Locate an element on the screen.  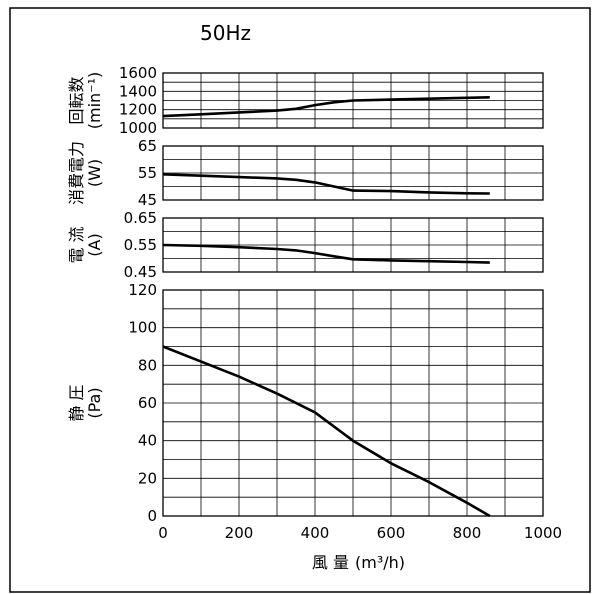
x-axis-label: 風 量 is located at coordinates (330, 562).